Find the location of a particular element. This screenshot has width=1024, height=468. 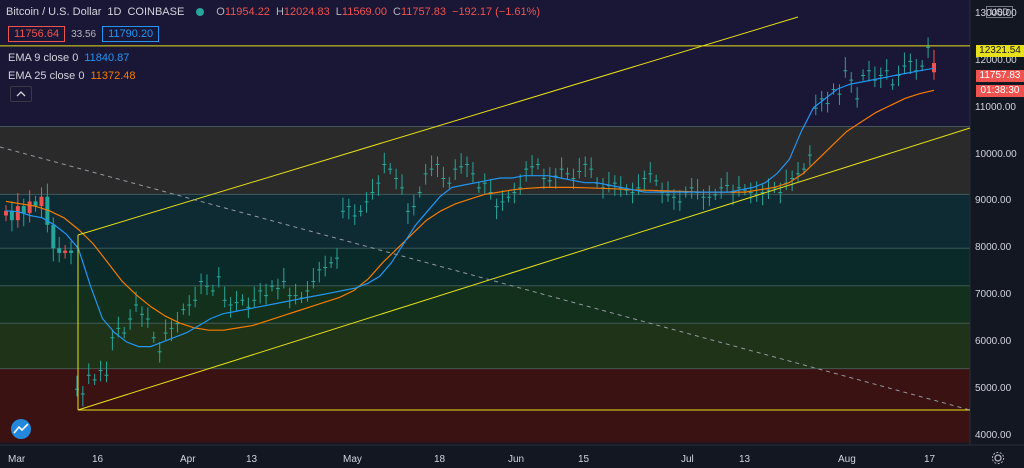

buy-button: 11790.20 is located at coordinates (131, 34).